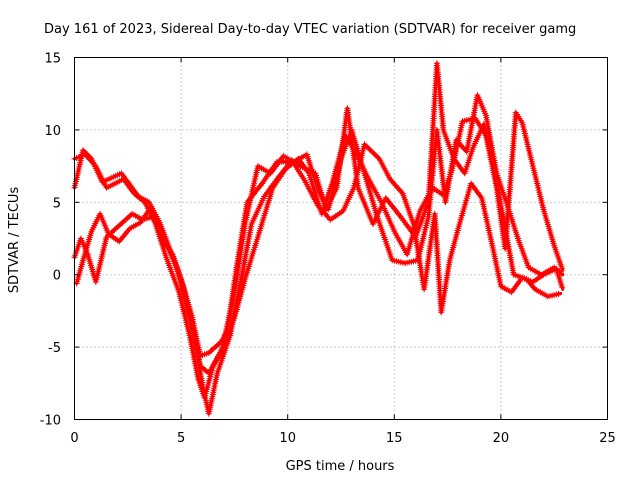 The width and height of the screenshot is (640, 480). What do you see at coordinates (57, 203) in the screenshot?
I see `y-tick-label: 5` at bounding box center [57, 203].